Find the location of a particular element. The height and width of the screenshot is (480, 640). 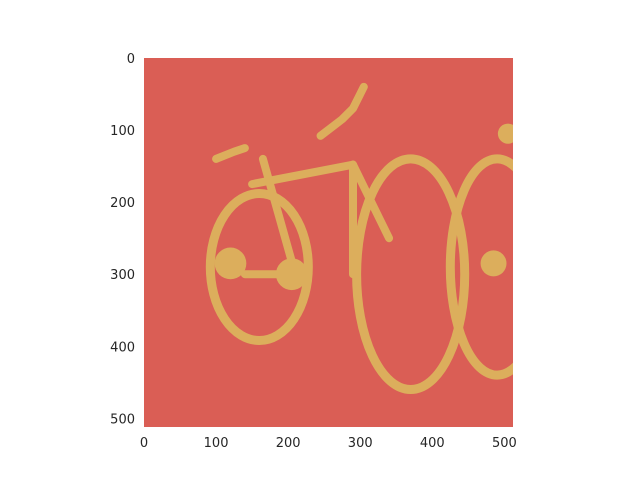

x-tick-label: 300 is located at coordinates (360, 443).